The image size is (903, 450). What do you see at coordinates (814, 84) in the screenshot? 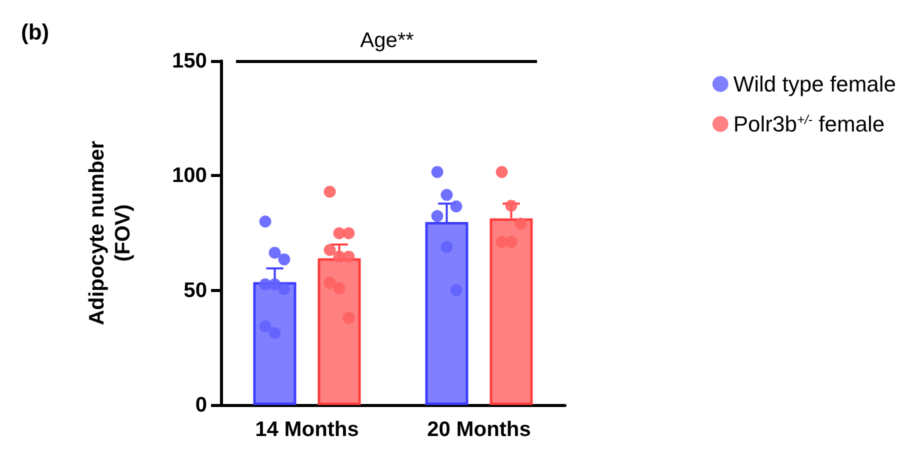
I see `legend-label: Wild type female` at bounding box center [814, 84].